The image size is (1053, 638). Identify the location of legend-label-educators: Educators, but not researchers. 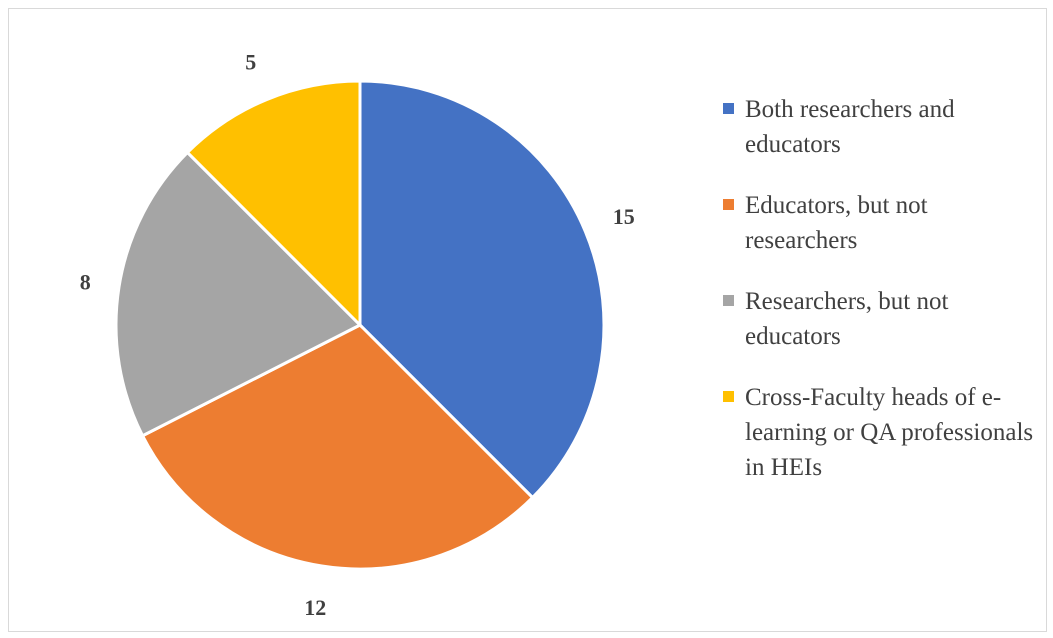
(836, 223).